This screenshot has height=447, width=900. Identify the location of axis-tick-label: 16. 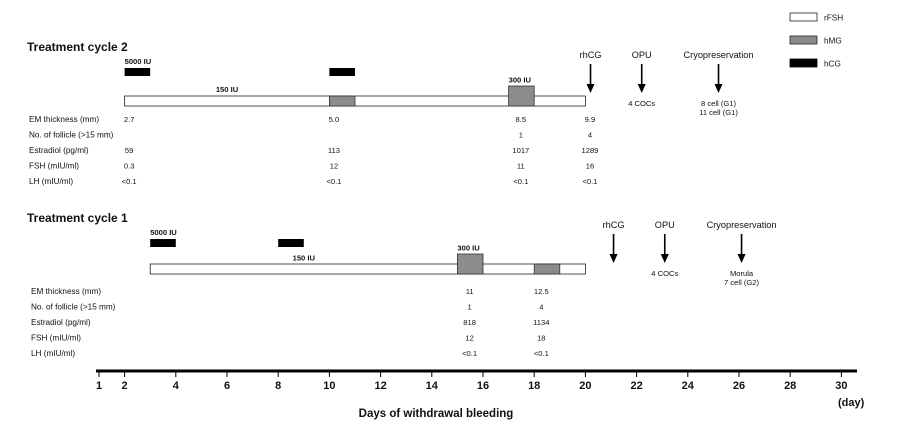
(483, 386).